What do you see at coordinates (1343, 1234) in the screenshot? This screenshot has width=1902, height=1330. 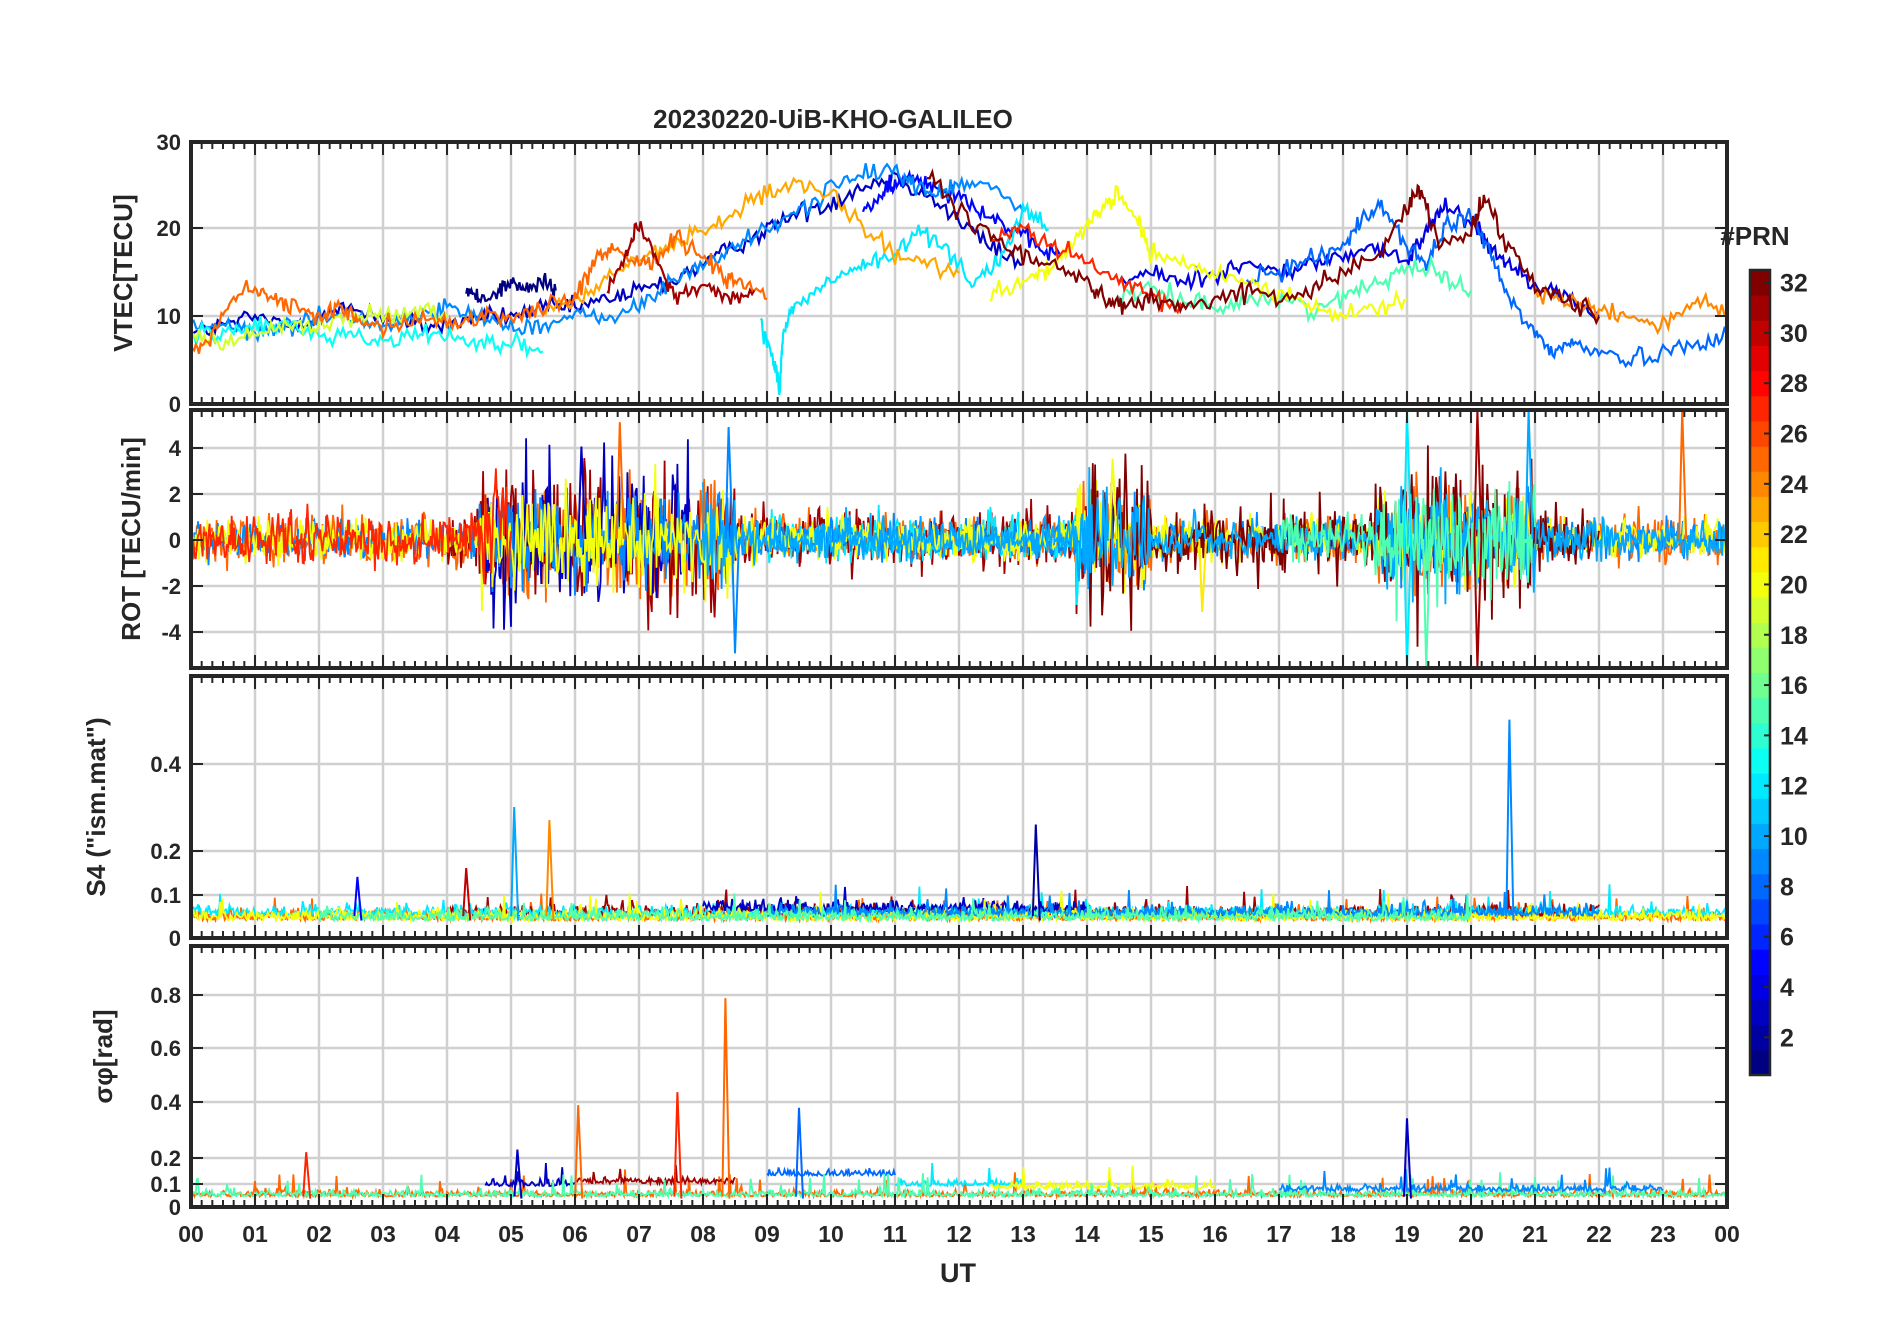 I see `x-tick-label: 18` at bounding box center [1343, 1234].